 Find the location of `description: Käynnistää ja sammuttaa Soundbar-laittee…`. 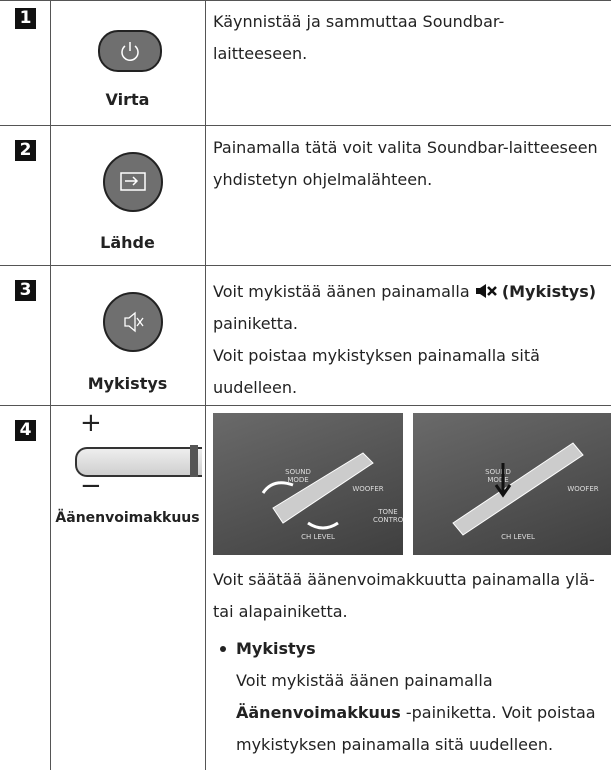

description: Käynnistää ja sammuttaa Soundbar-laittee… is located at coordinates (359, 37).